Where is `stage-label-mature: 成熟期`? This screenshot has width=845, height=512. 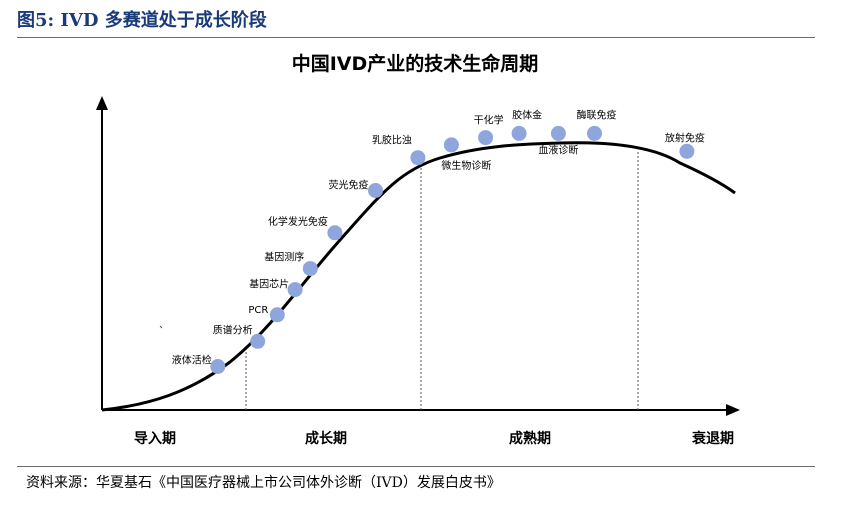
stage-label-mature: 成熟期 is located at coordinates (530, 438).